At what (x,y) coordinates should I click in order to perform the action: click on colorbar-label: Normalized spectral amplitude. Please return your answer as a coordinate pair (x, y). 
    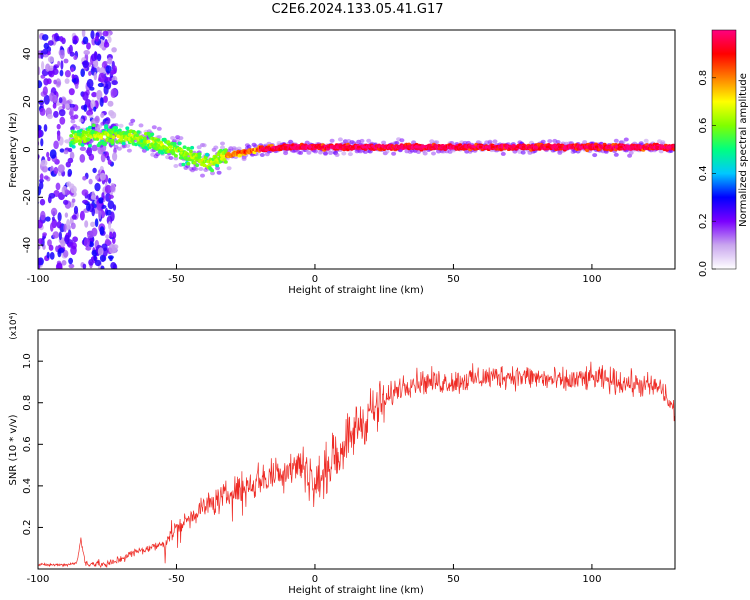
    Looking at the image, I should click on (743, 150).